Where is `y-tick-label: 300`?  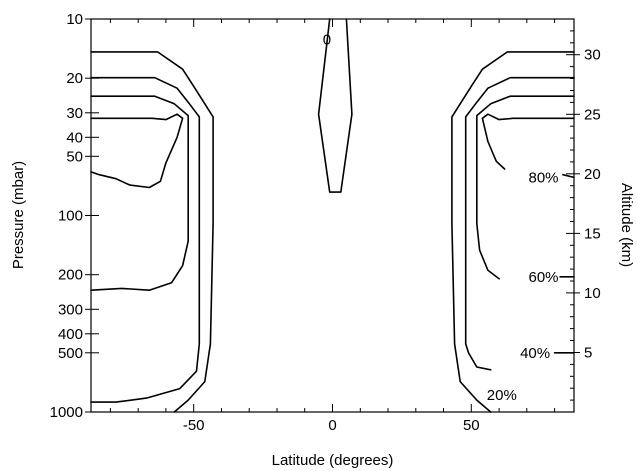
y-tick-label: 300 is located at coordinates (70, 309).